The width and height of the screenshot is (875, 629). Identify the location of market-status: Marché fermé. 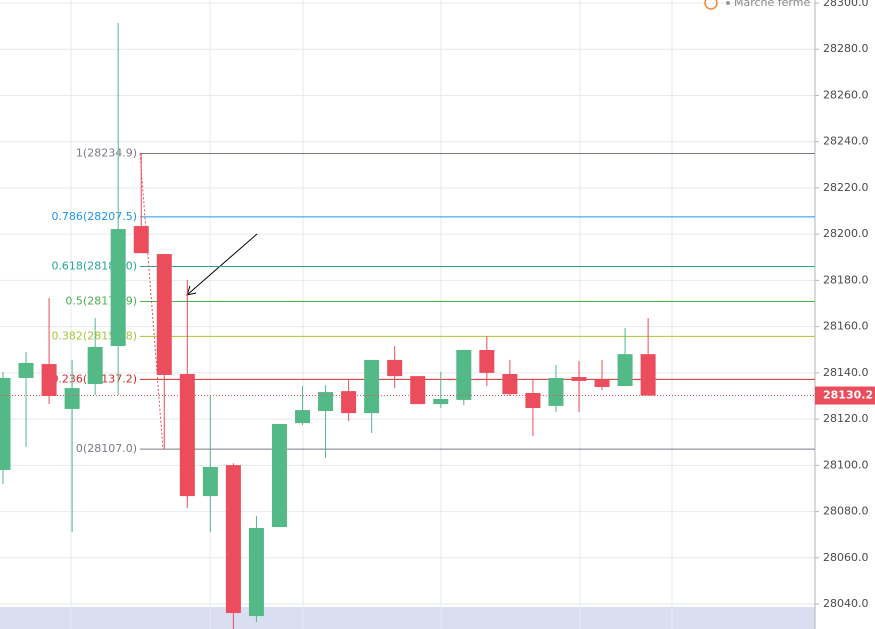
(772, 4).